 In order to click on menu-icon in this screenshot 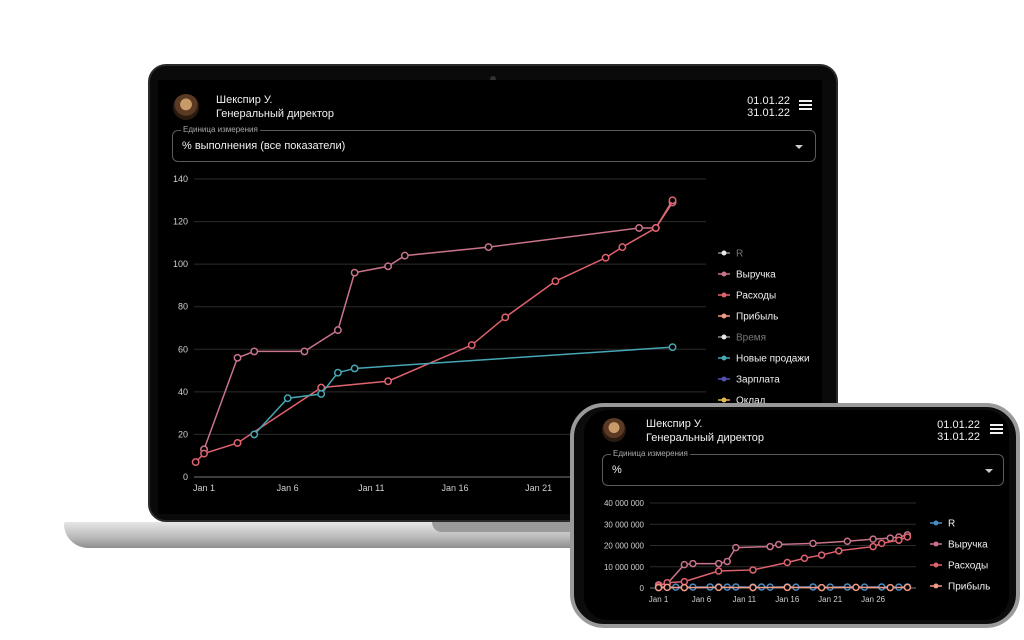, I will do `click(805, 105)`.